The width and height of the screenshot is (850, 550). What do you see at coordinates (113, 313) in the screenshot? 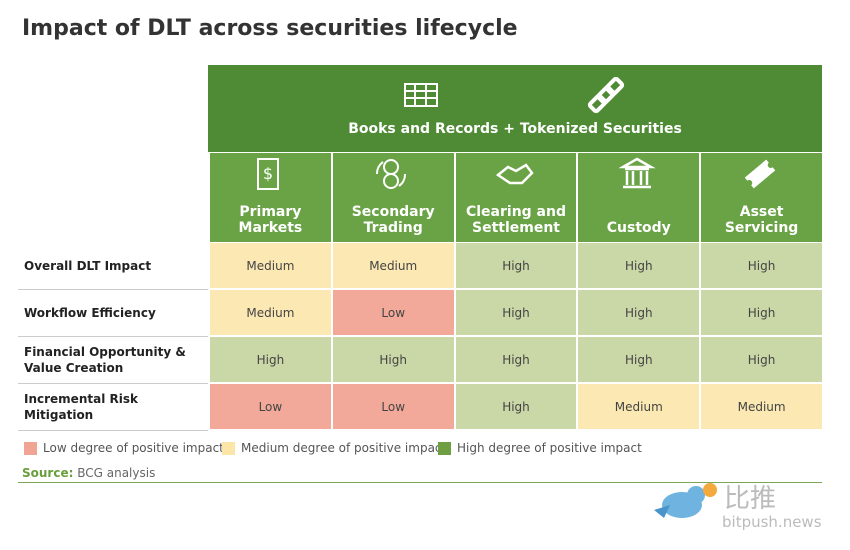
I see `row-label: Workflow Efficiency` at bounding box center [113, 313].